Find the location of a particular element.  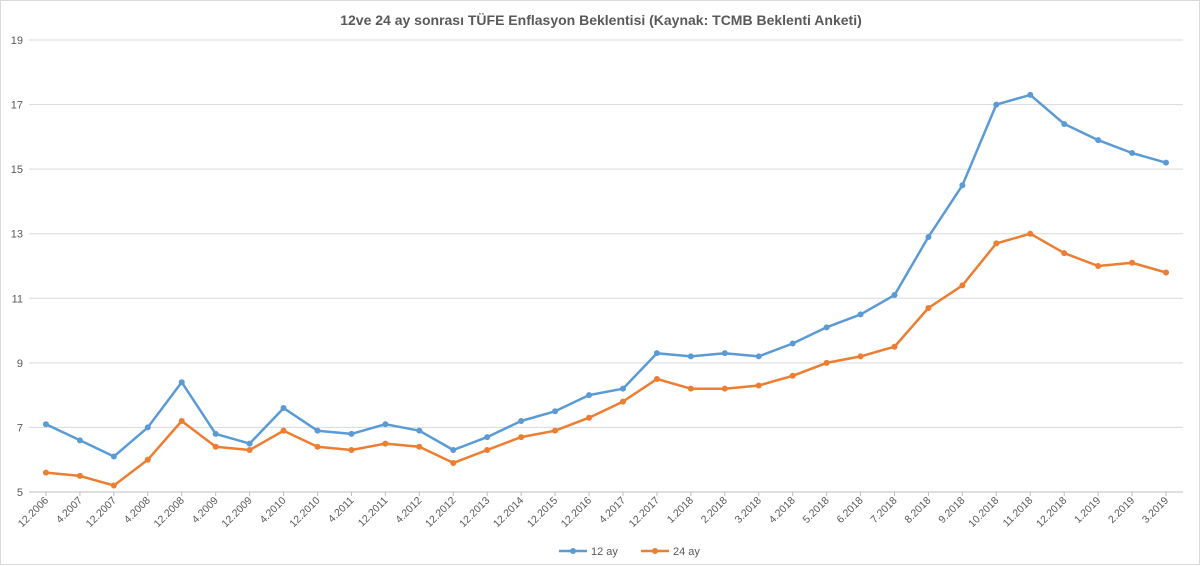

x-tick-label: 12.2018 is located at coordinates (1051, 512).